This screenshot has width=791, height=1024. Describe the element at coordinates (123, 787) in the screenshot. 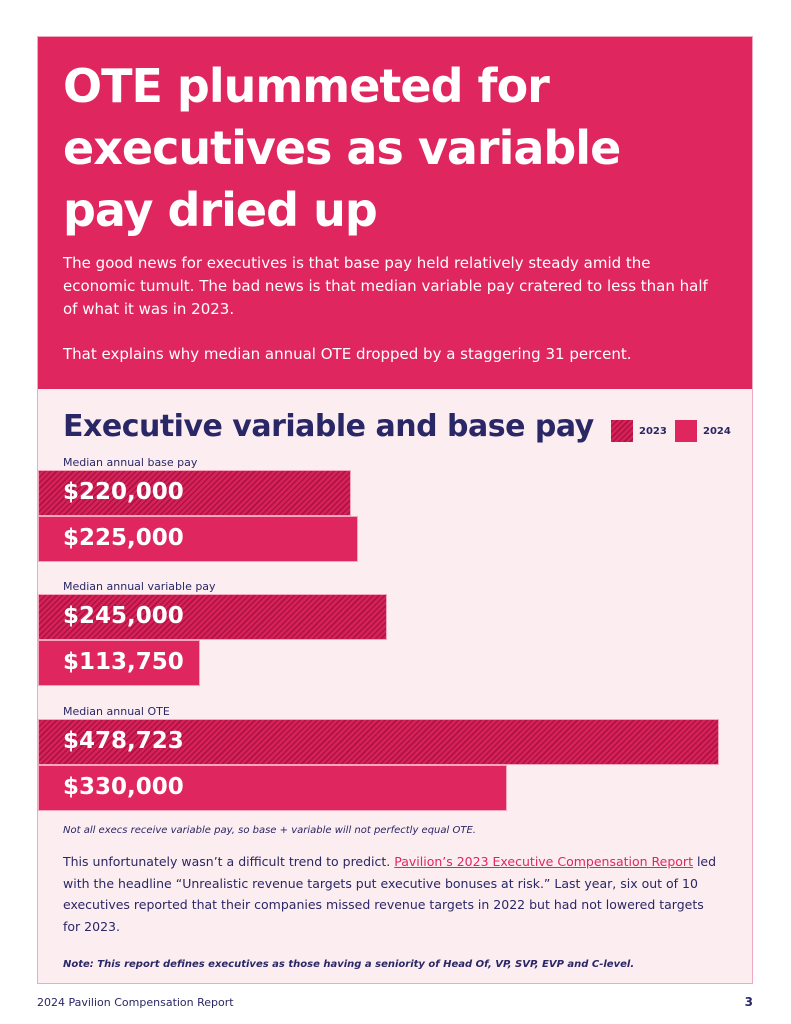

I see `bar-value-label: $330,000` at that location.